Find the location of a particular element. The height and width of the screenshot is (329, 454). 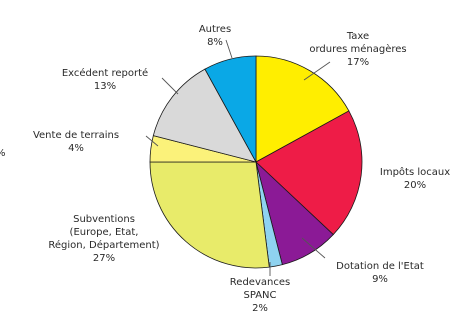

leader-line-excedent is located at coordinates (170, 86).